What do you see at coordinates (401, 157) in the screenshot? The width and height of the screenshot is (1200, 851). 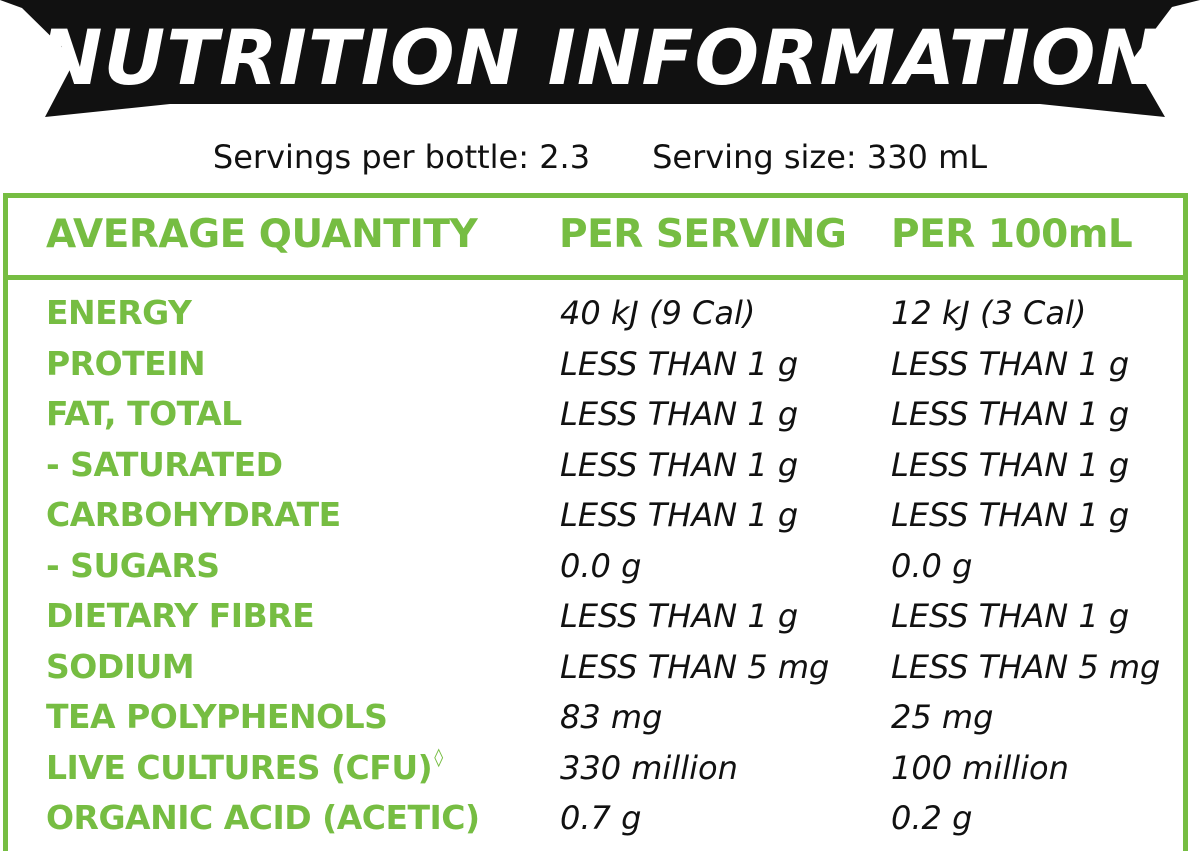 I see `servings-per-bottle: Servings per bottle: 2.3` at bounding box center [401, 157].